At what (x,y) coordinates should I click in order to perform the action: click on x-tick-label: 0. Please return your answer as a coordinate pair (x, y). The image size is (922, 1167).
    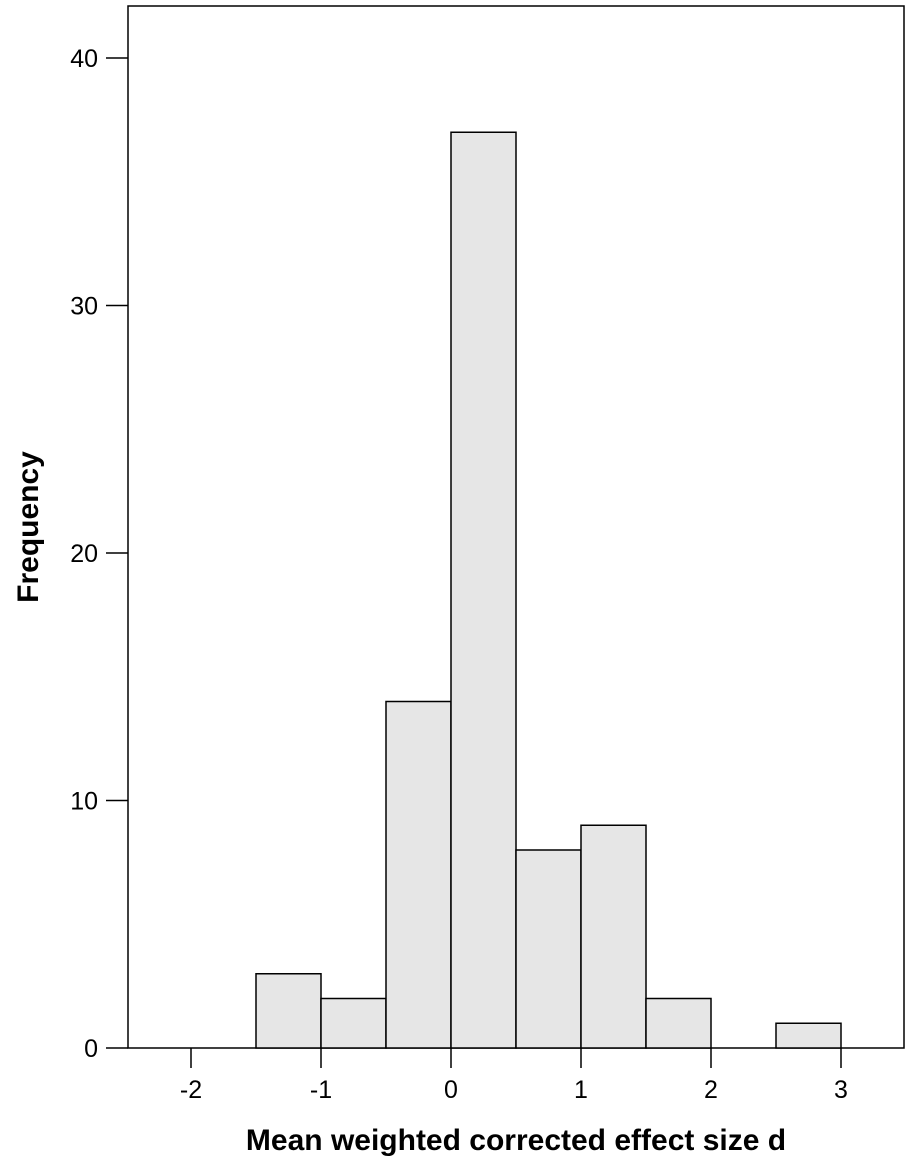
    Looking at the image, I should click on (451, 1090).